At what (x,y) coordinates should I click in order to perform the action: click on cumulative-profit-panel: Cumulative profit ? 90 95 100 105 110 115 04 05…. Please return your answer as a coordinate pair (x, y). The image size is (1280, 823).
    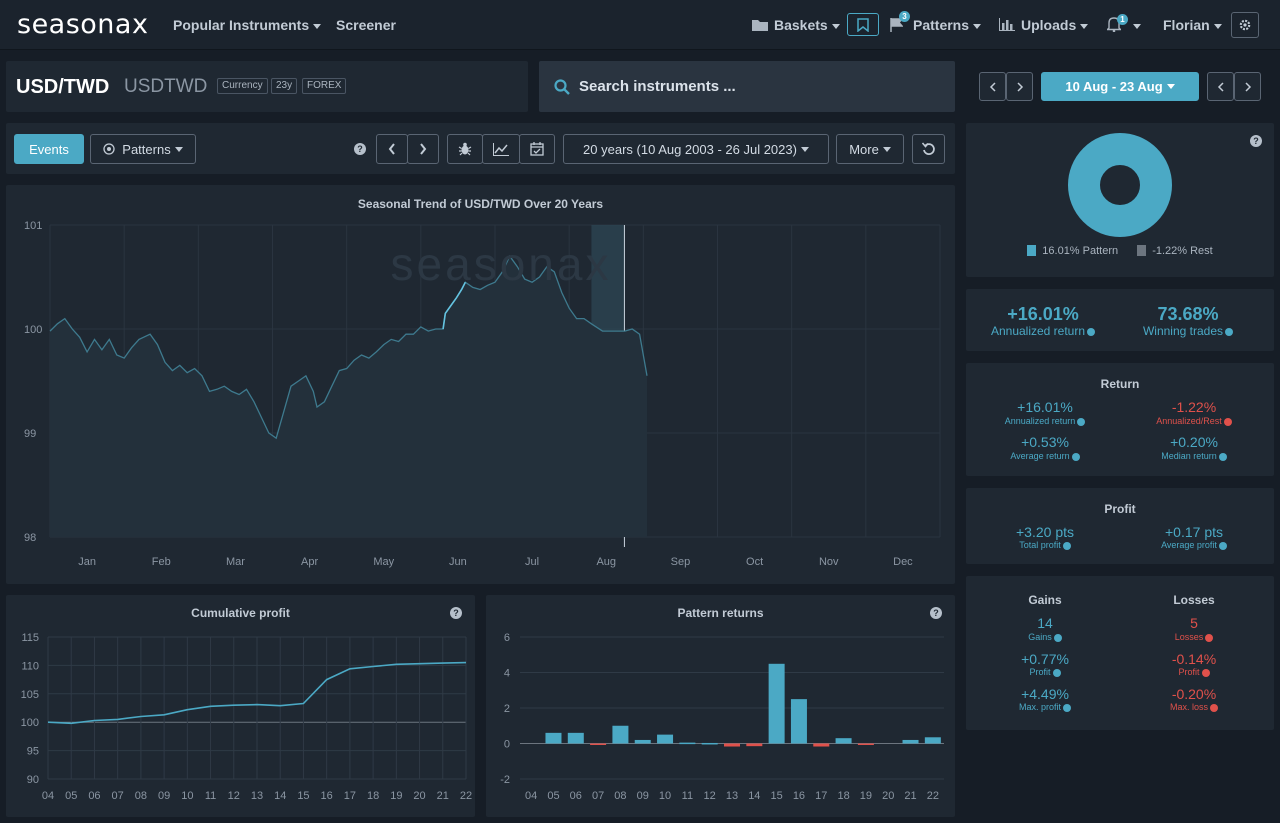
    Looking at the image, I should click on (240, 706).